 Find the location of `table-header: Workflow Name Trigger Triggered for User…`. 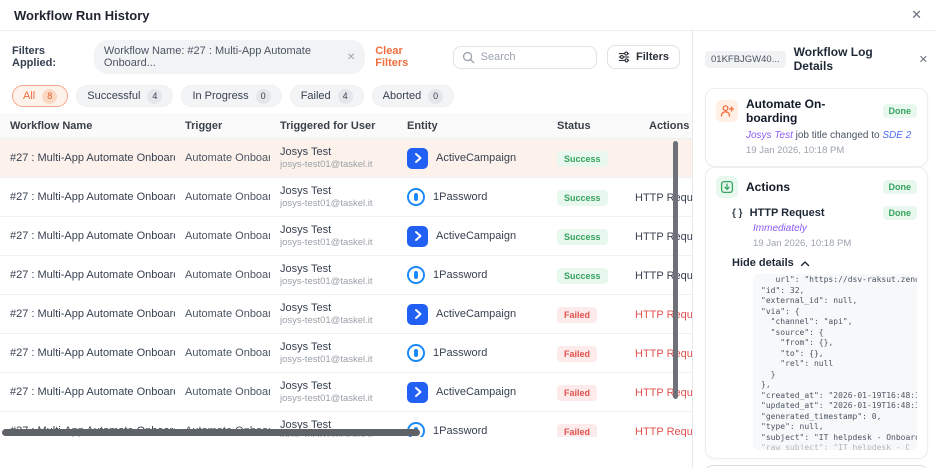

table-header: Workflow Name Trigger Triggered for User… is located at coordinates (346, 126).